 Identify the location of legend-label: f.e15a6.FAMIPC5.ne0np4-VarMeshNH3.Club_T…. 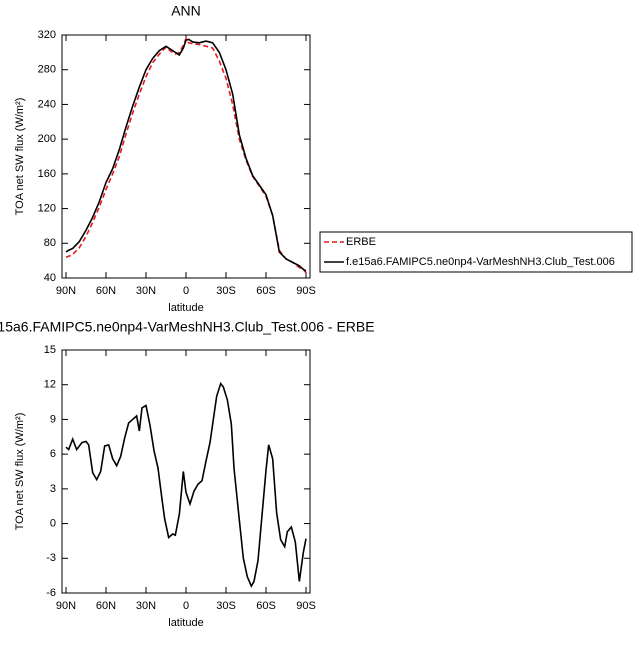
(480, 262).